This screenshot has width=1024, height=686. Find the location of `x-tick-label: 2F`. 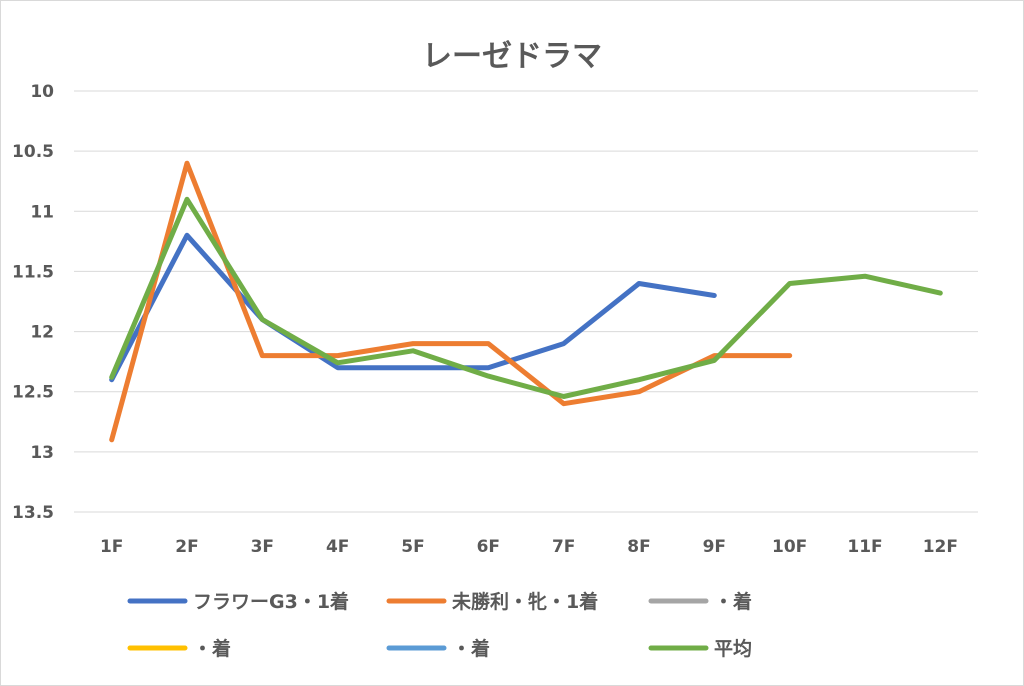

x-tick-label: 2F is located at coordinates (186, 547).